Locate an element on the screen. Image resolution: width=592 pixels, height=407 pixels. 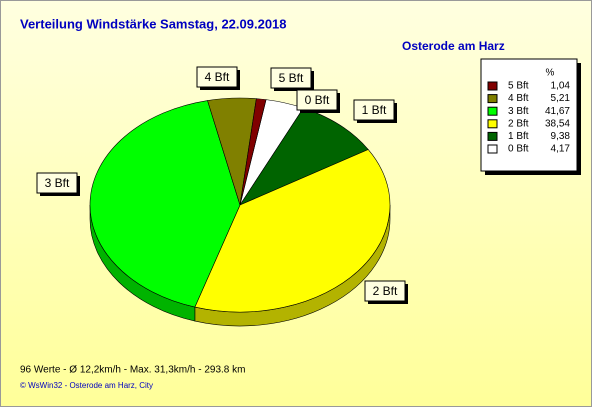
slice-label: 2 Bft is located at coordinates (385, 291).